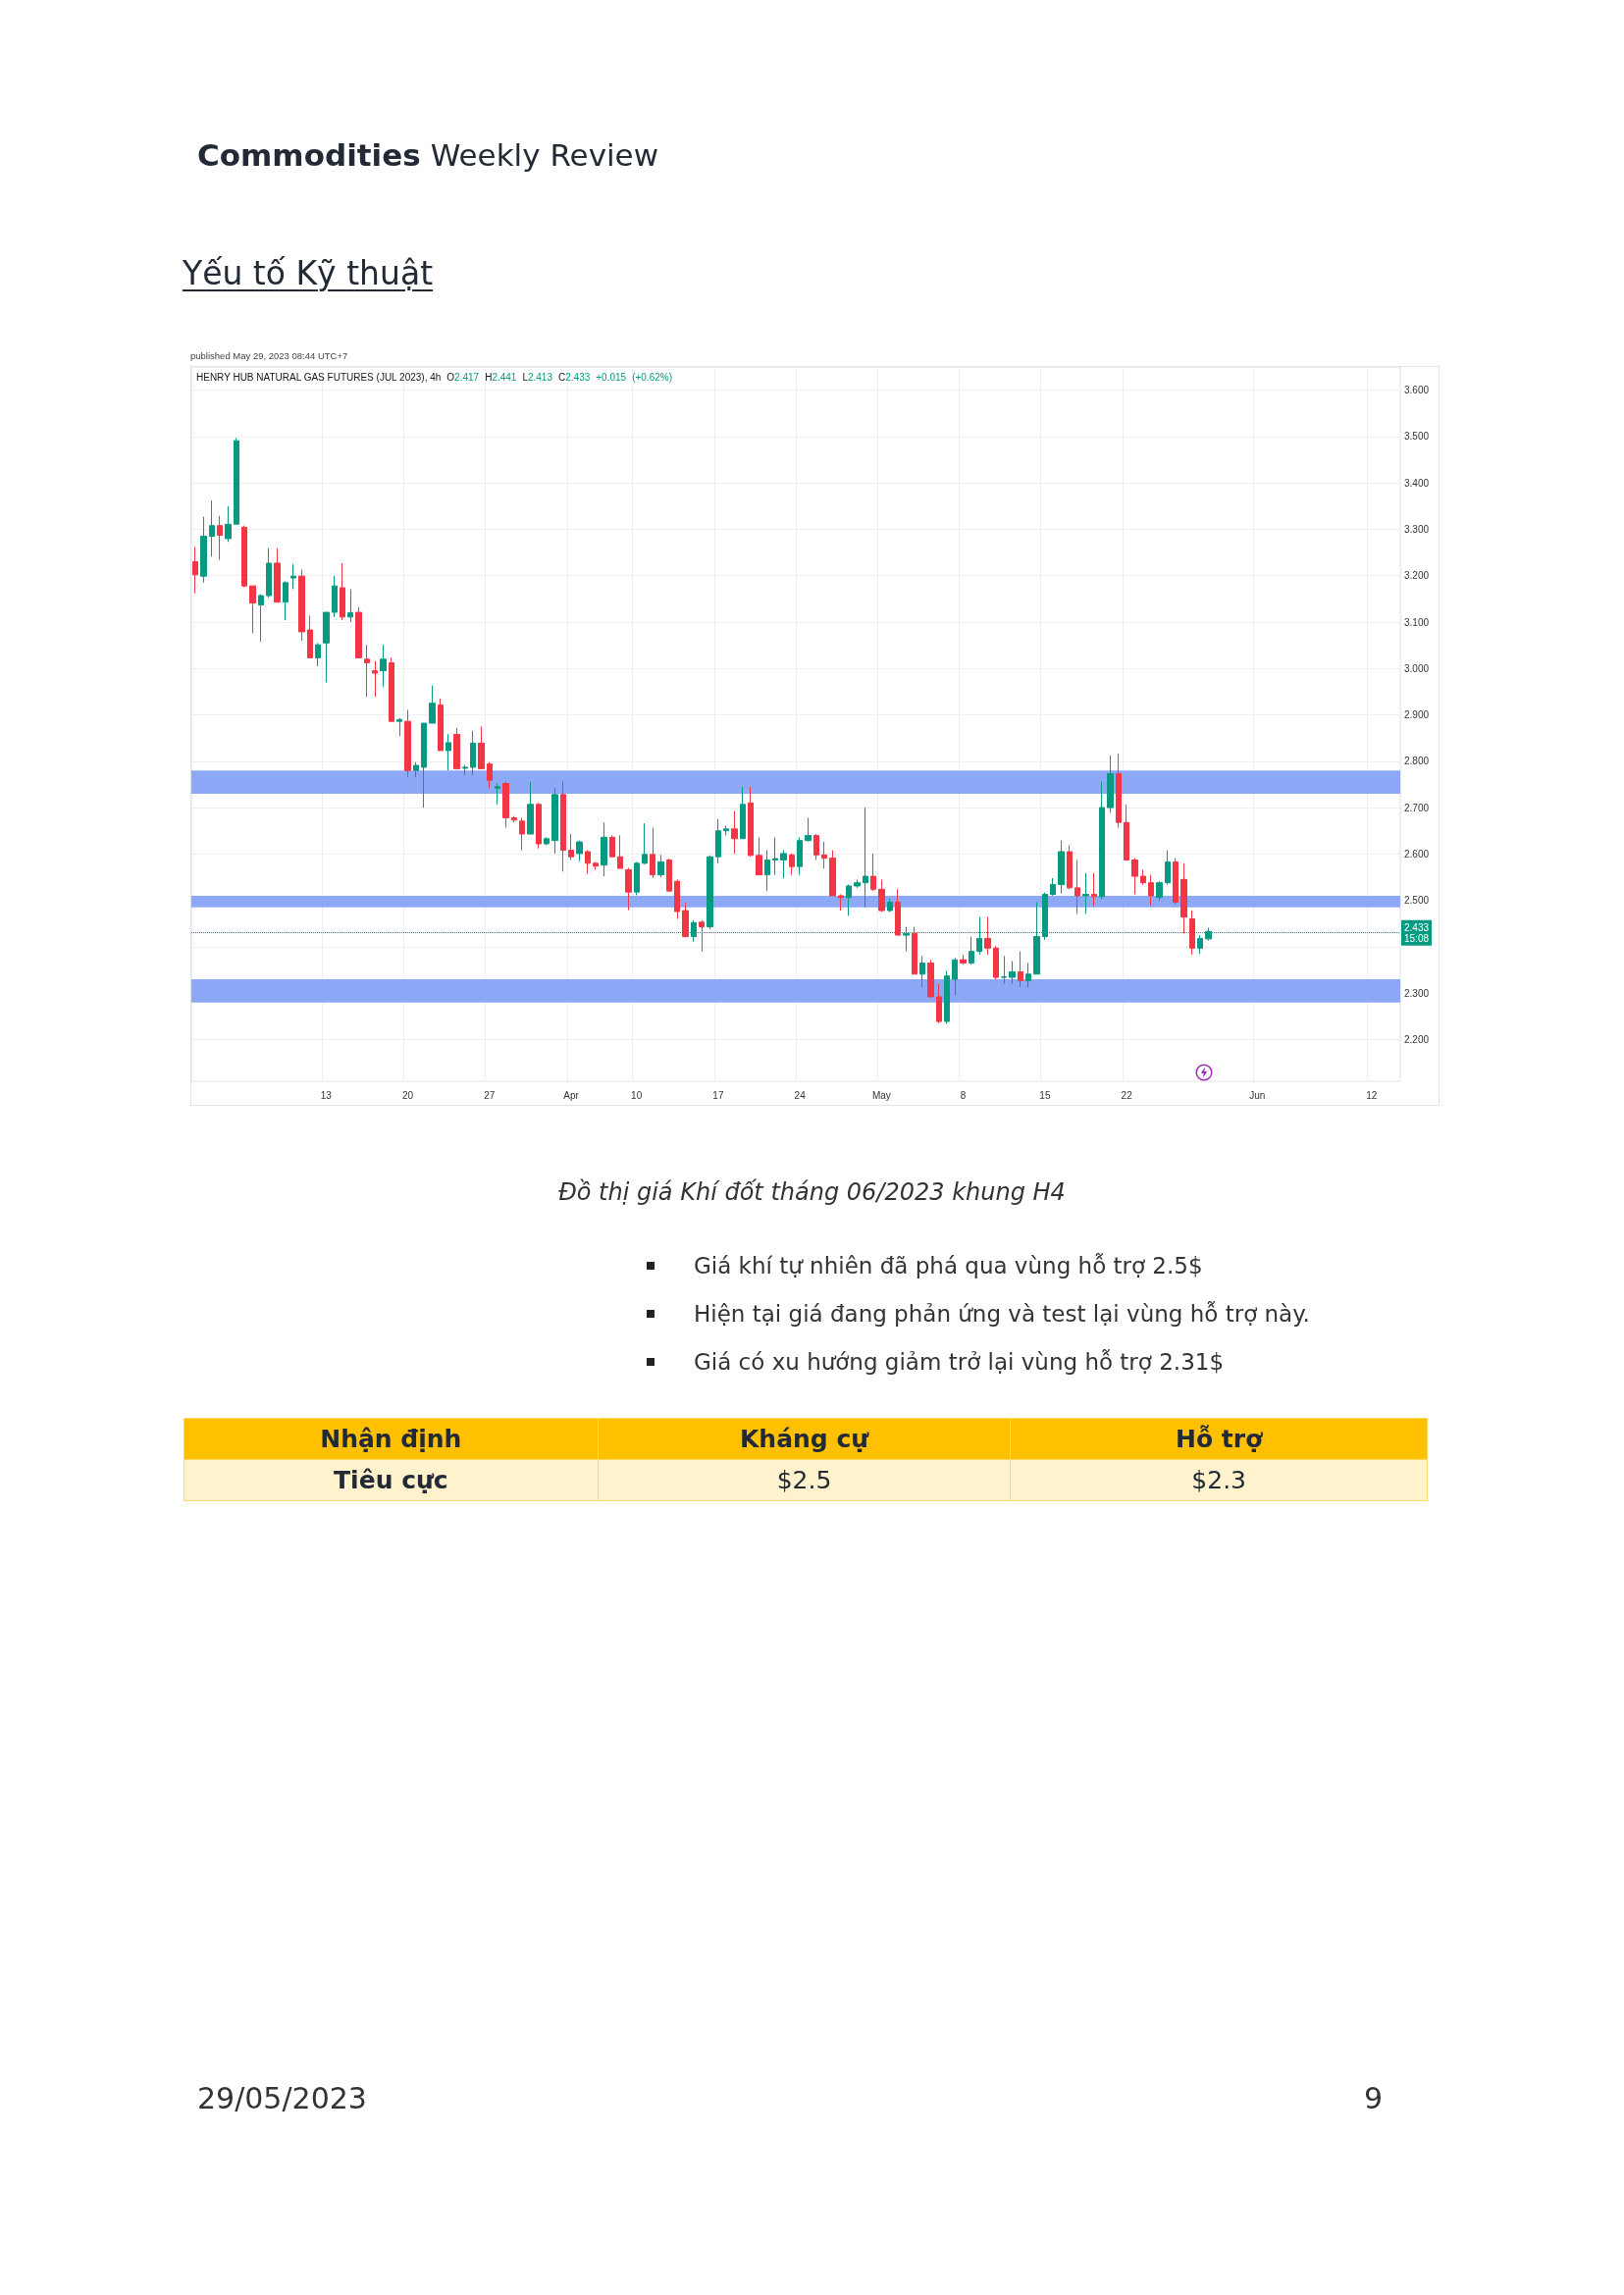 This screenshot has width=1624, height=2295. I want to click on text: $2.5, so click(804, 1480).